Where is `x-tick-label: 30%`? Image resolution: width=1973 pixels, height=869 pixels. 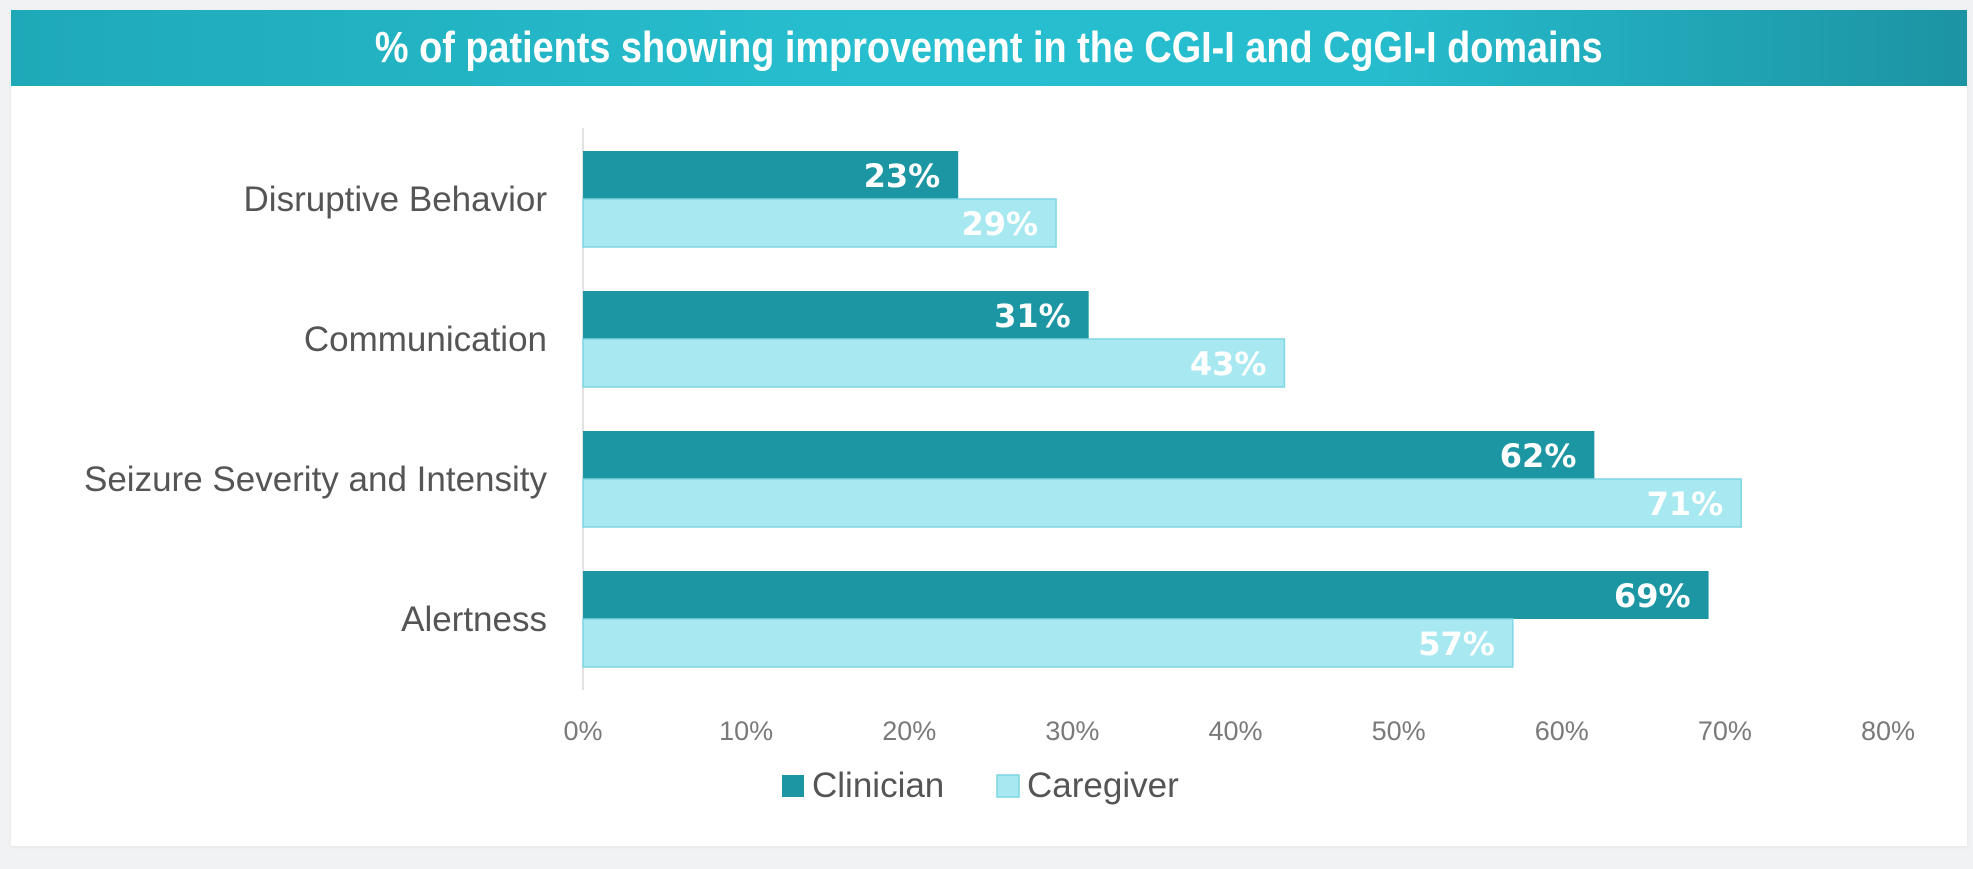
x-tick-label: 30% is located at coordinates (1072, 731).